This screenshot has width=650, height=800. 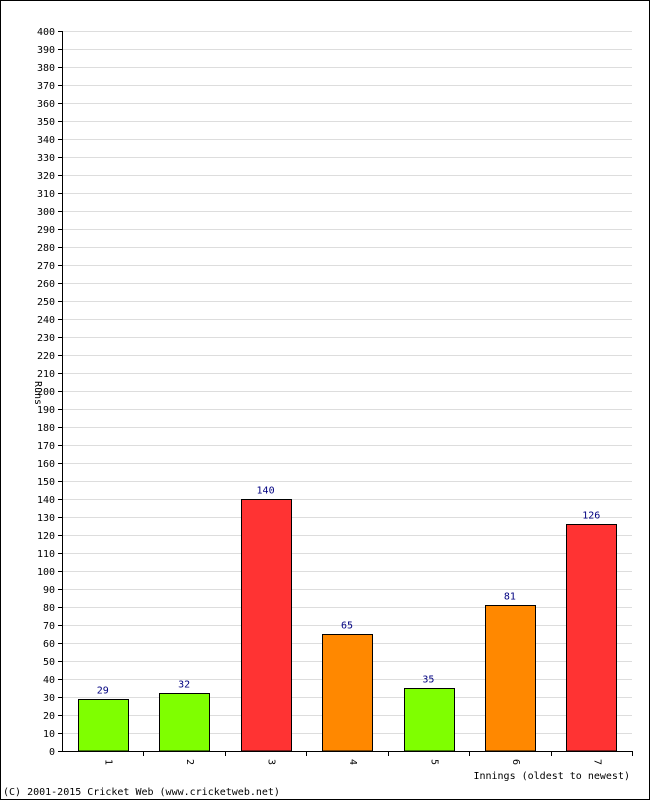 What do you see at coordinates (46, 500) in the screenshot?
I see `y-tick-label: 140` at bounding box center [46, 500].